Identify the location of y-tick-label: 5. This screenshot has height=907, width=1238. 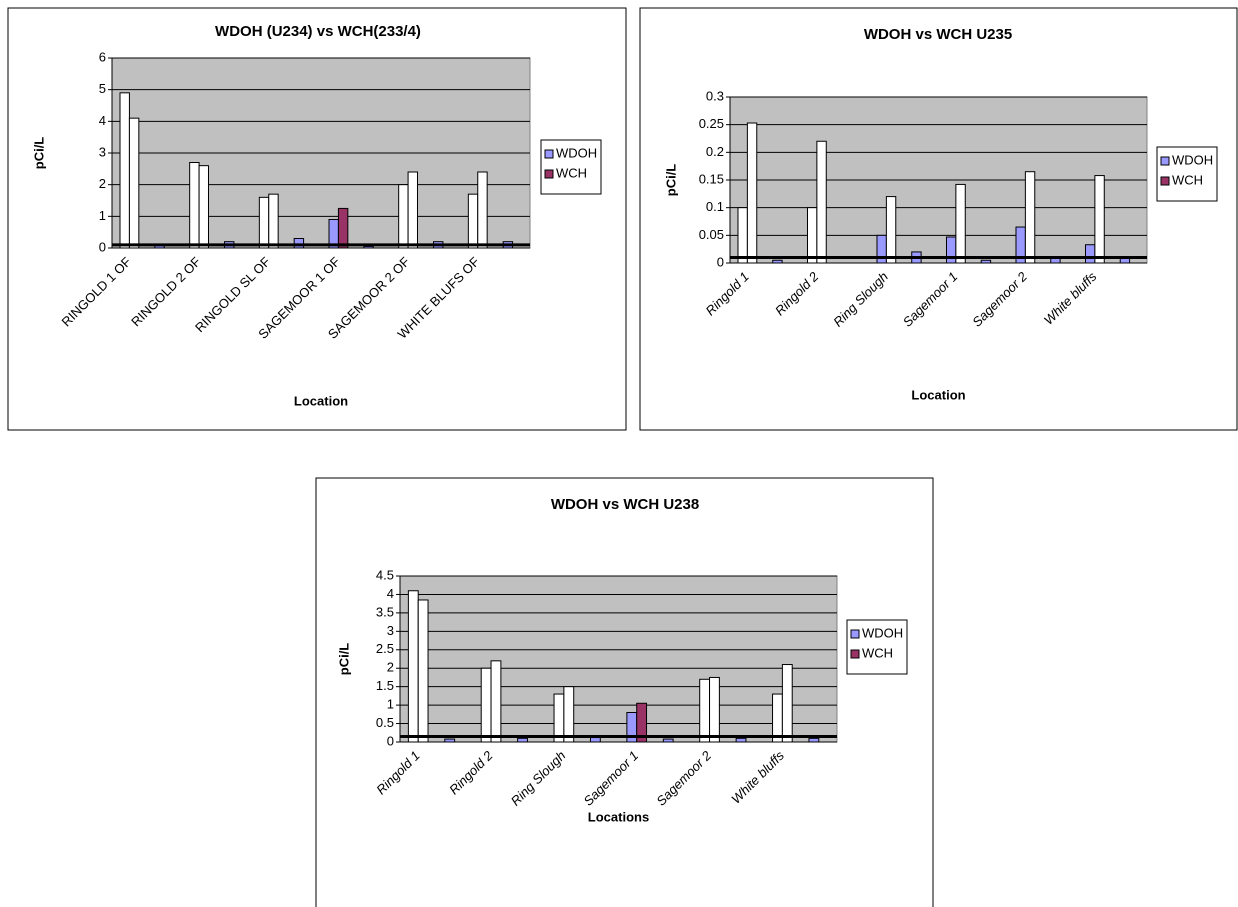
(102, 88).